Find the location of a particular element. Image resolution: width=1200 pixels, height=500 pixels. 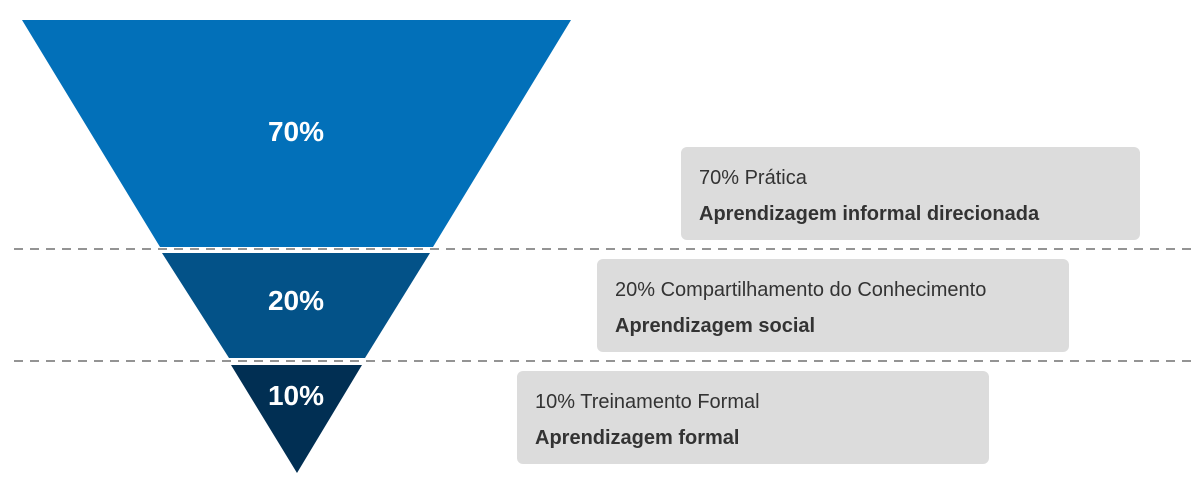

segment-label-10: 10% is located at coordinates (296, 395).